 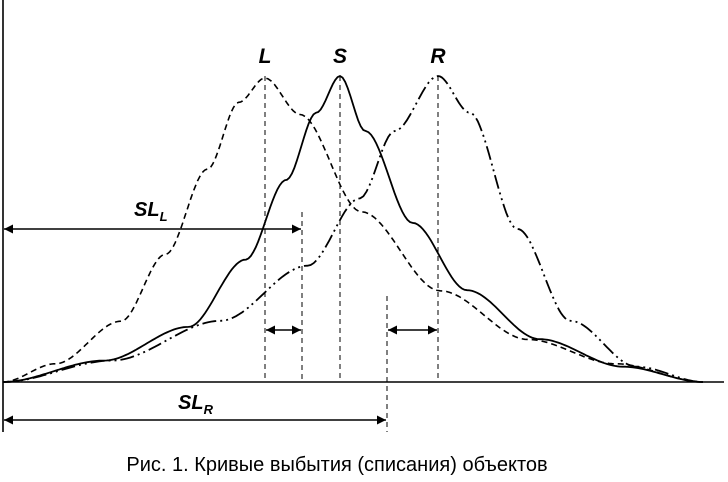 I want to click on span-label-SL-L-subscript: L, so click(x=164, y=216).